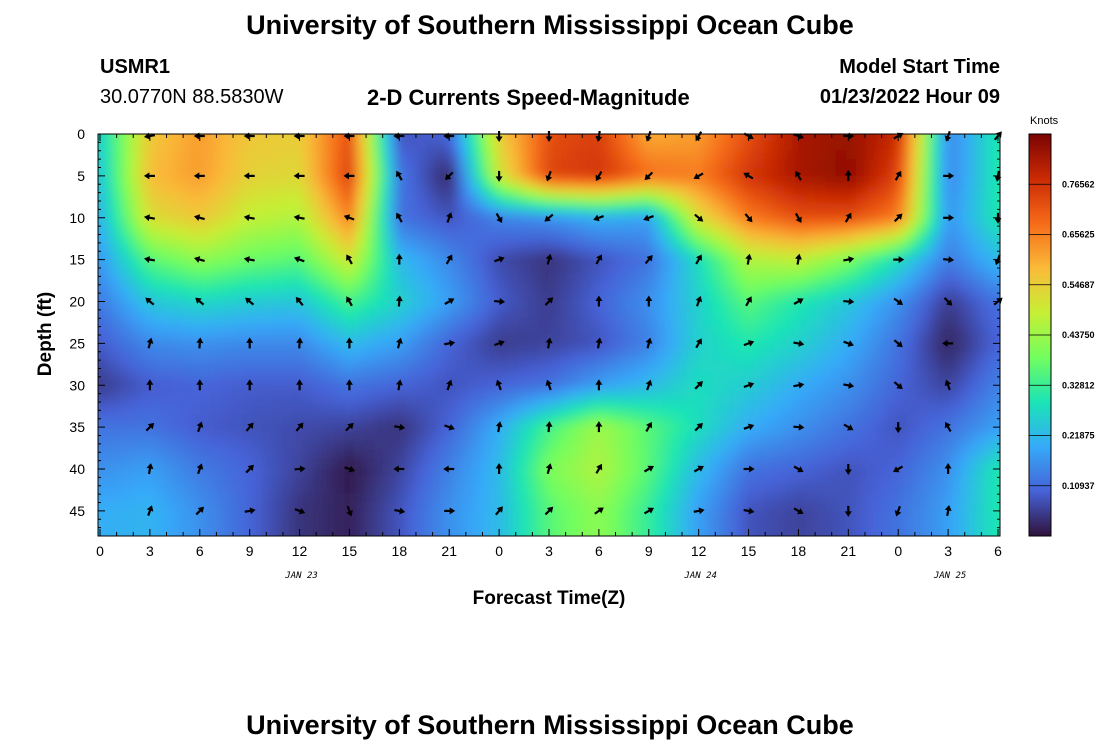 This screenshot has width=1100, height=750. I want to click on colorbar-tick-label: 0.32812, so click(1078, 385).